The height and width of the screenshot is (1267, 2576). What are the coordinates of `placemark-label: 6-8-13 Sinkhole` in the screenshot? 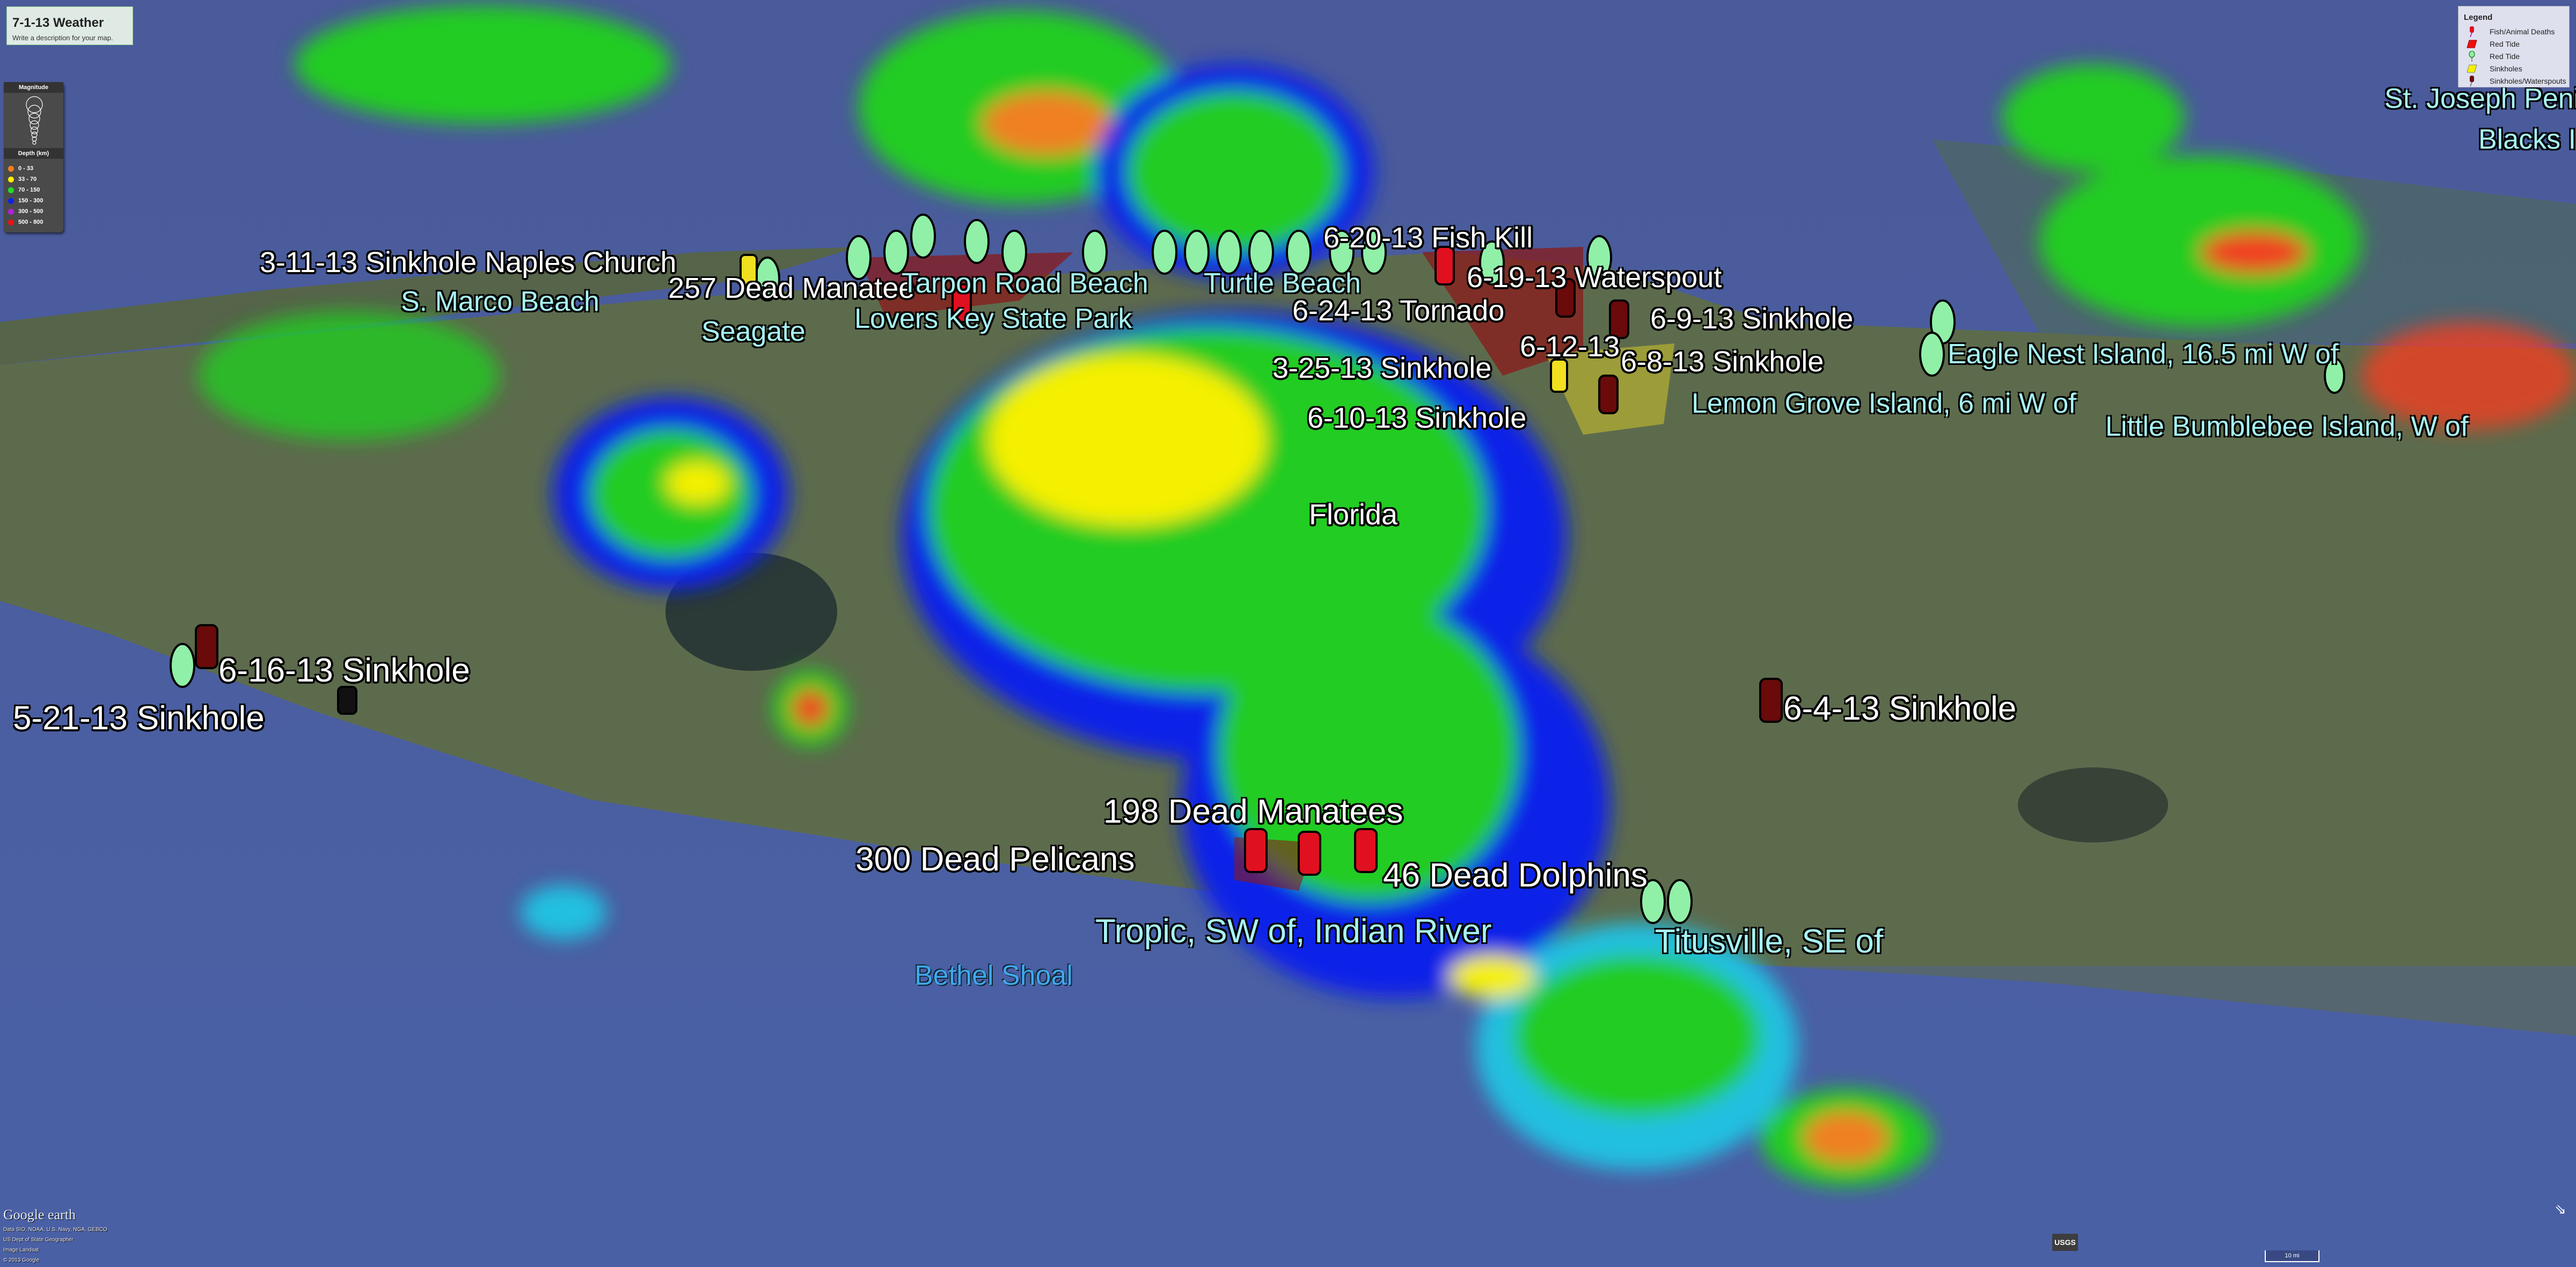 It's located at (1722, 362).